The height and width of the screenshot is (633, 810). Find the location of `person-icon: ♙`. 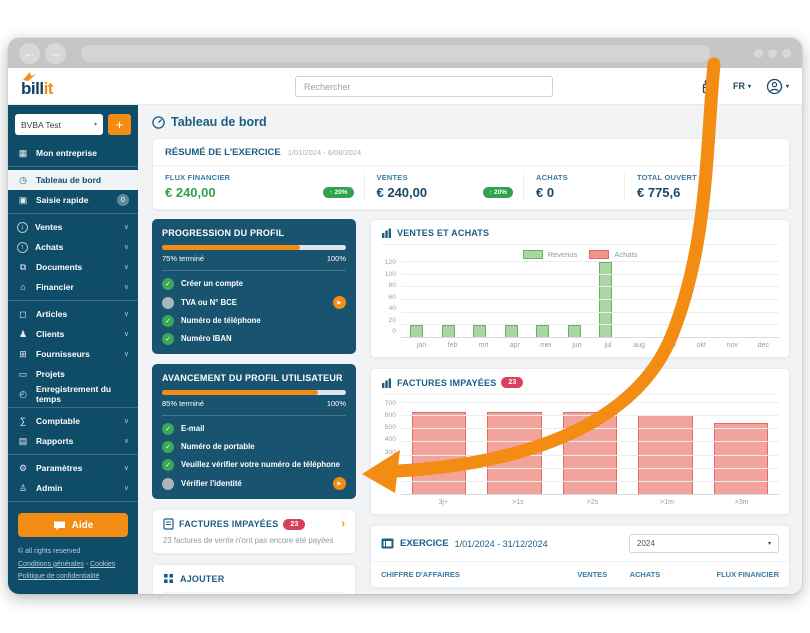

person-icon: ♙ is located at coordinates (23, 487).